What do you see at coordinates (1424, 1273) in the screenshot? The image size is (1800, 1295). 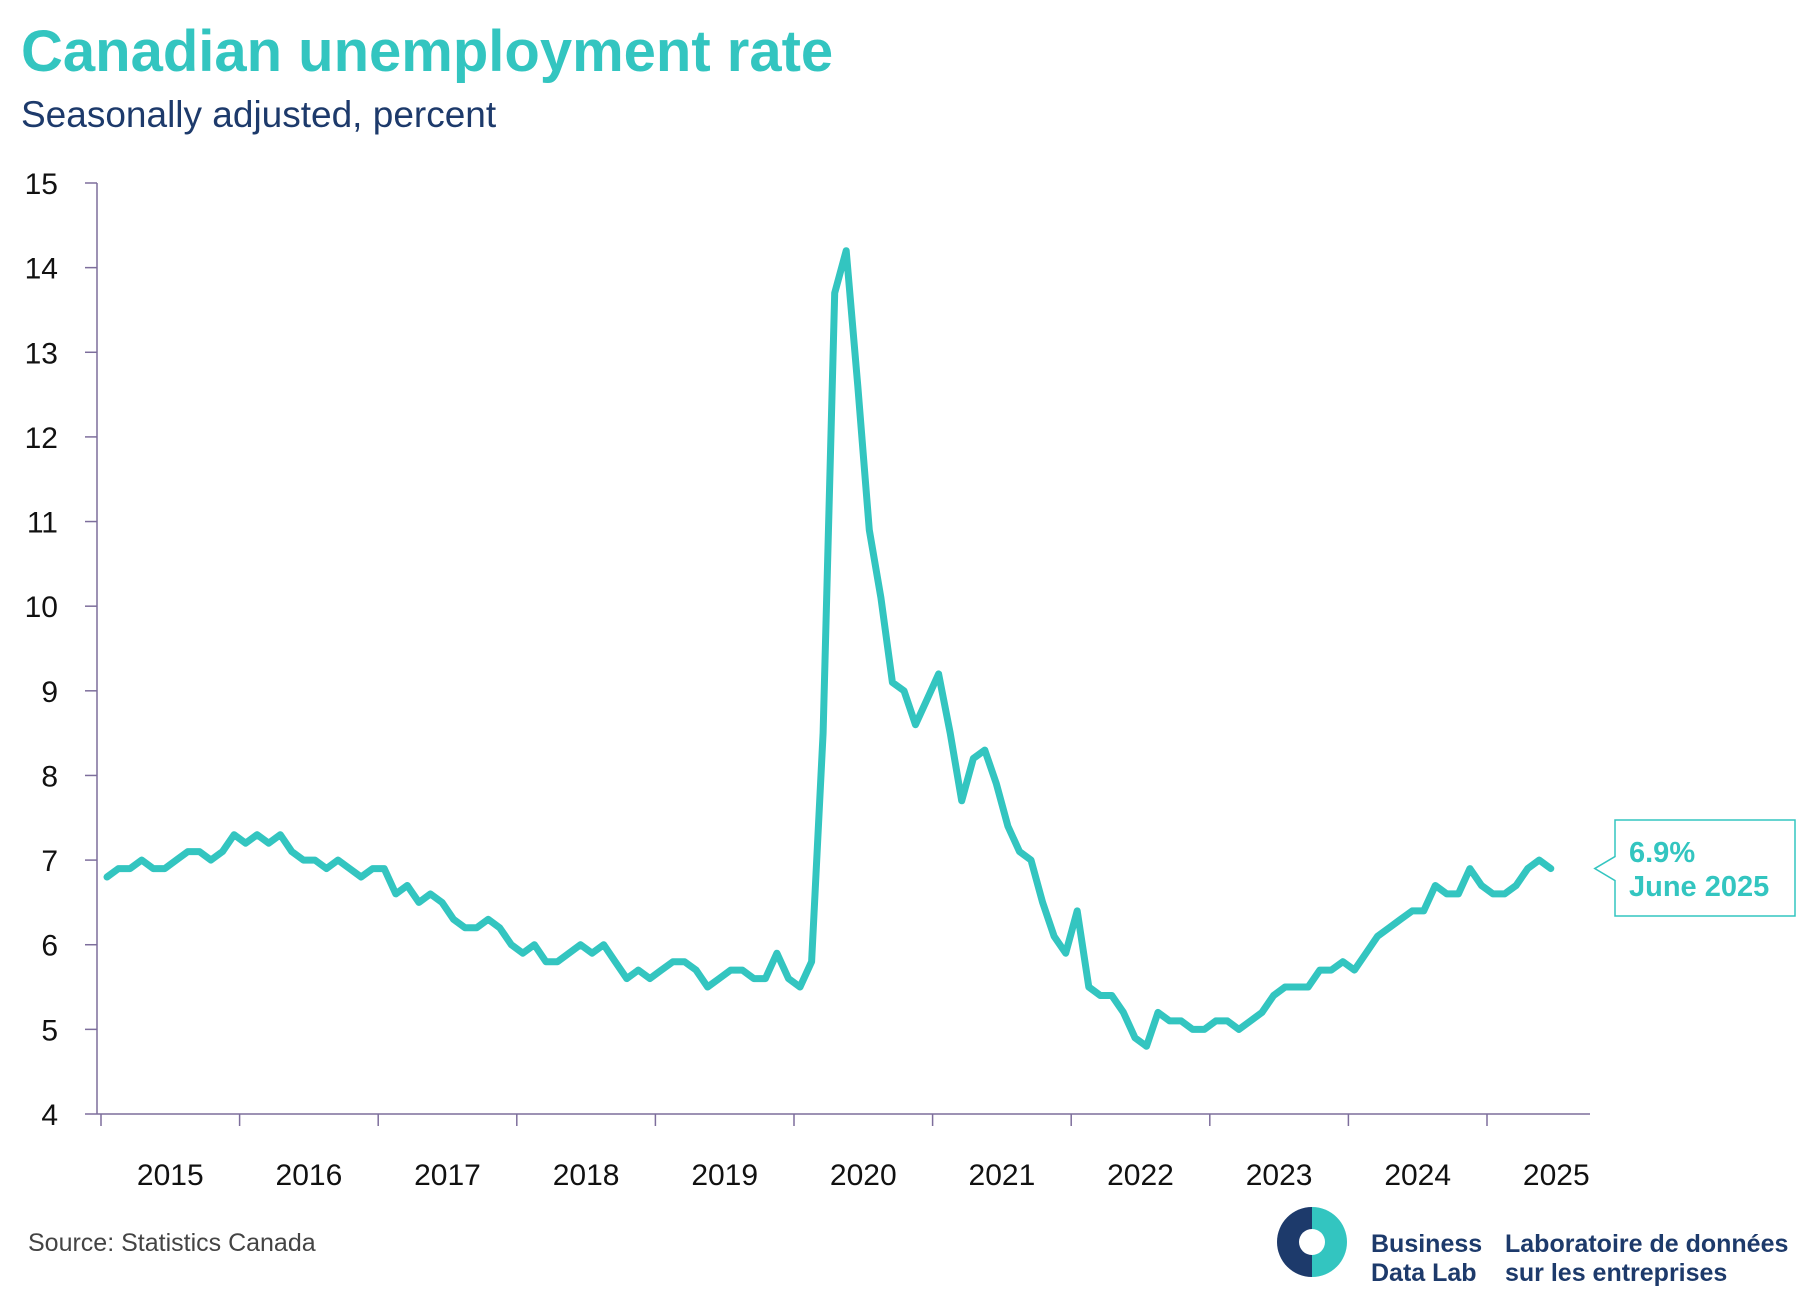 I see `logo-en-line2: Data Lab` at bounding box center [1424, 1273].